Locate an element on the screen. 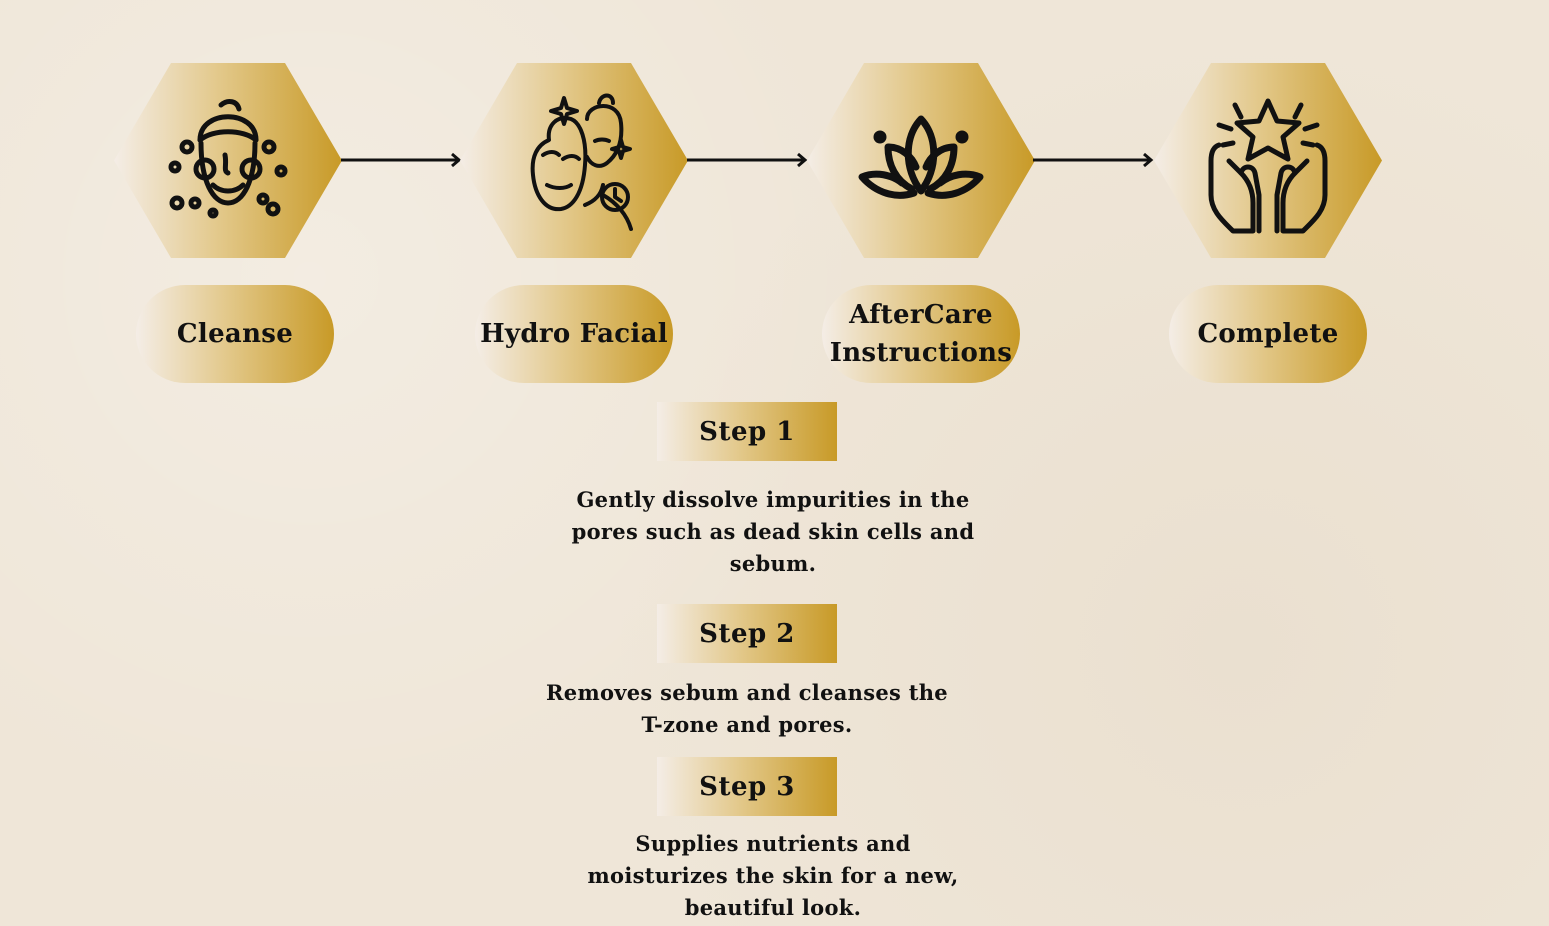  face-mask-icon is located at coordinates (581, 162).